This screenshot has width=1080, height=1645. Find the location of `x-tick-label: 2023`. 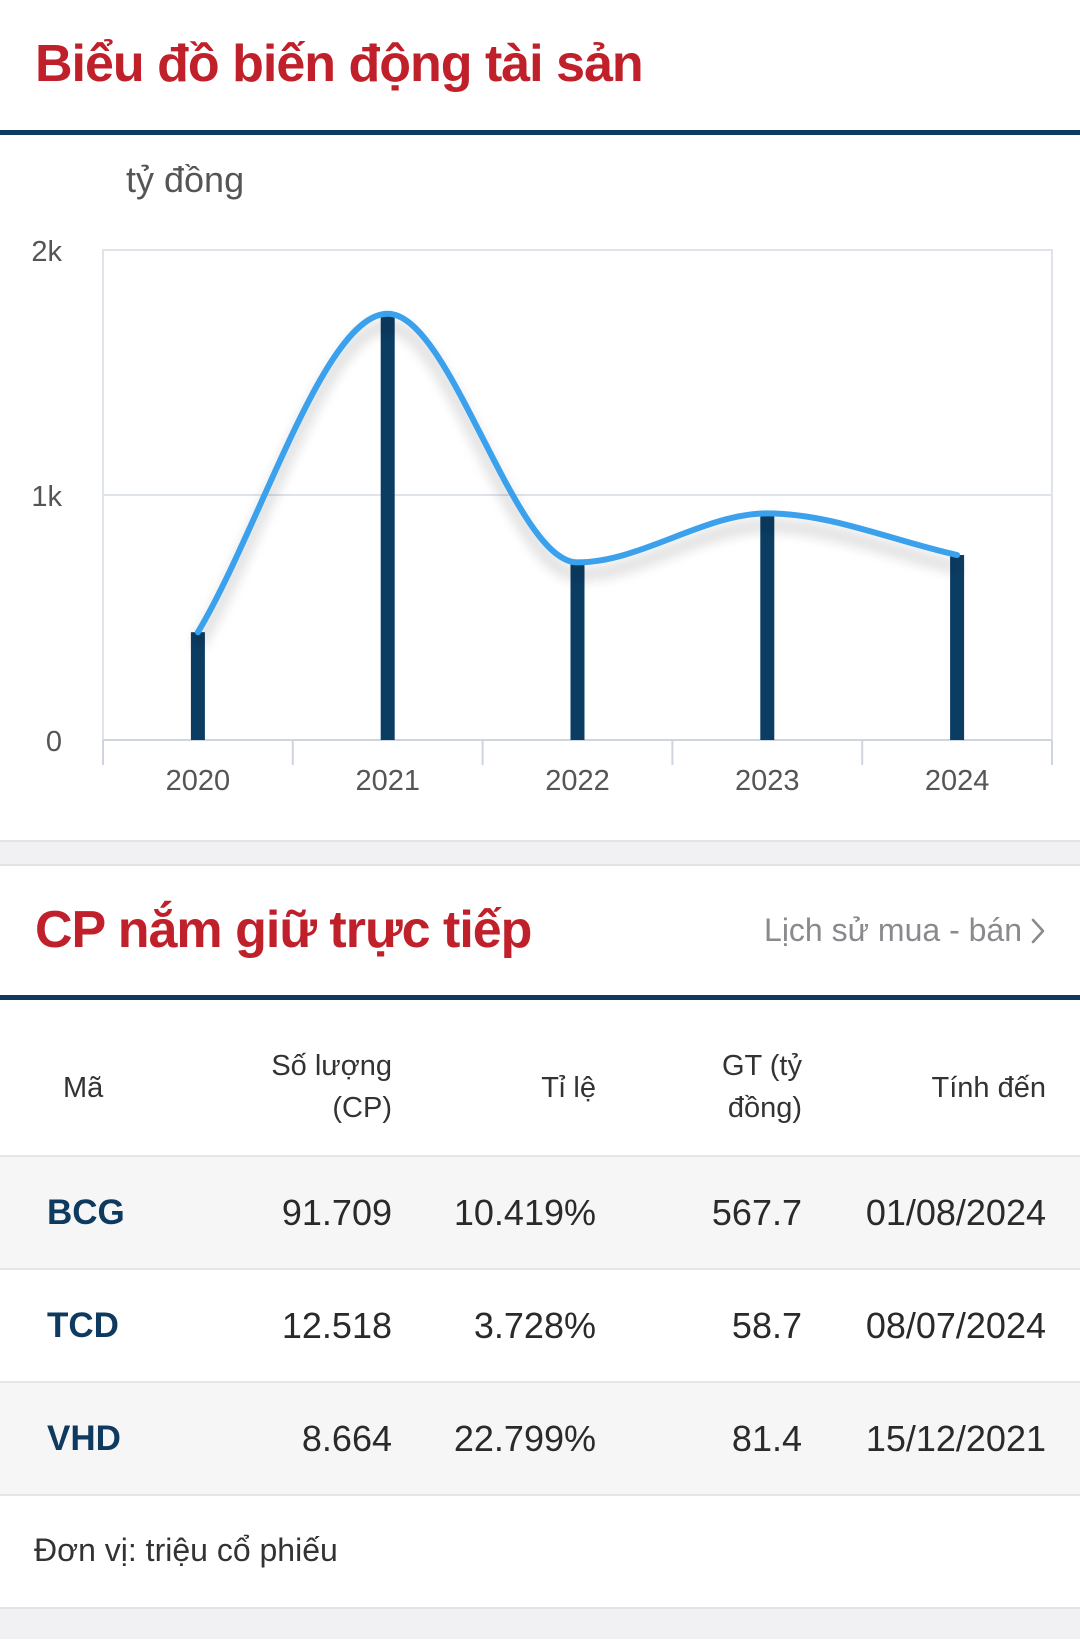

x-tick-label: 2023 is located at coordinates (767, 781).